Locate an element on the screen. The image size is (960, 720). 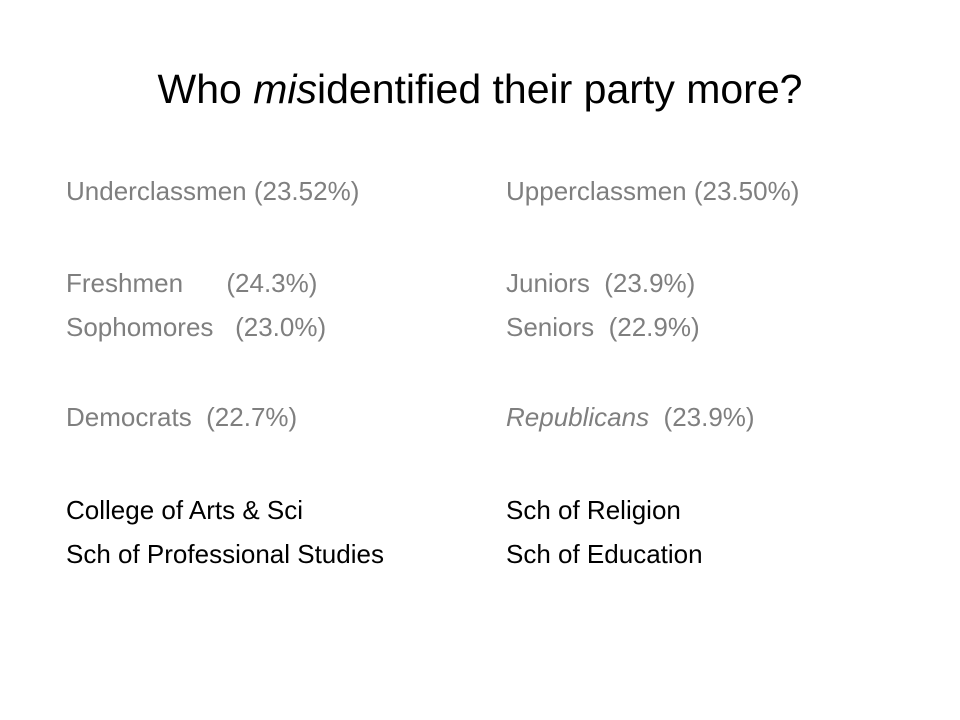
party-label: Republicans (23.9%) is located at coordinates (630, 417).